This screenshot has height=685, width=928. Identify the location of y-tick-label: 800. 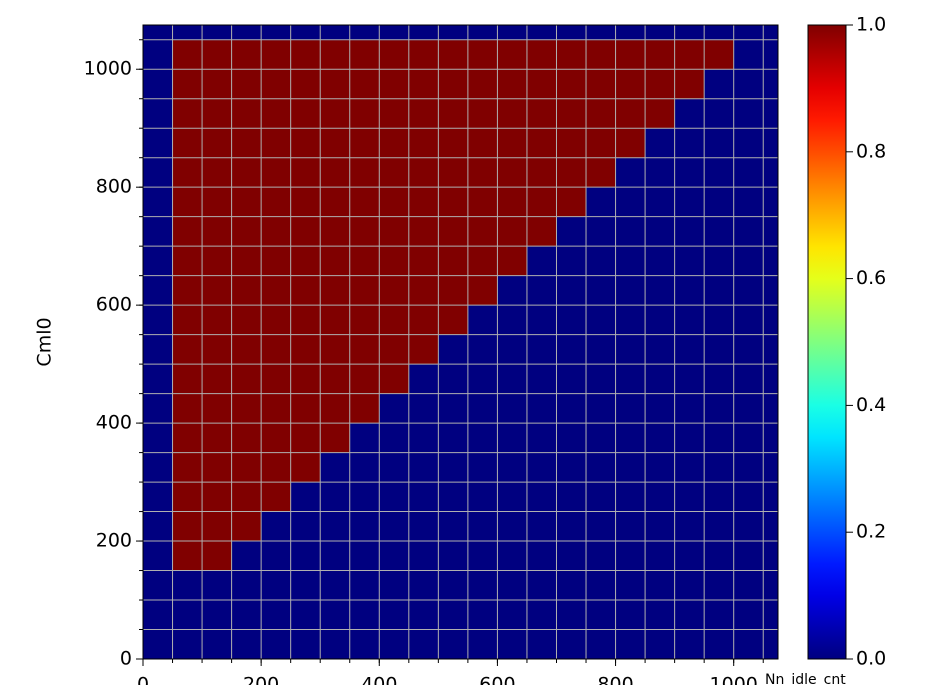
(114, 187).